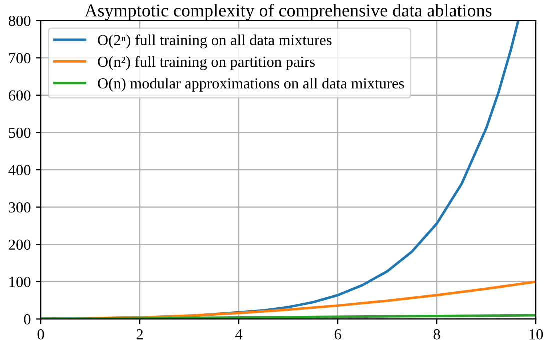 This screenshot has width=547, height=347. Describe the element at coordinates (20, 95) in the screenshot. I see `y-tick-label: 600` at that location.